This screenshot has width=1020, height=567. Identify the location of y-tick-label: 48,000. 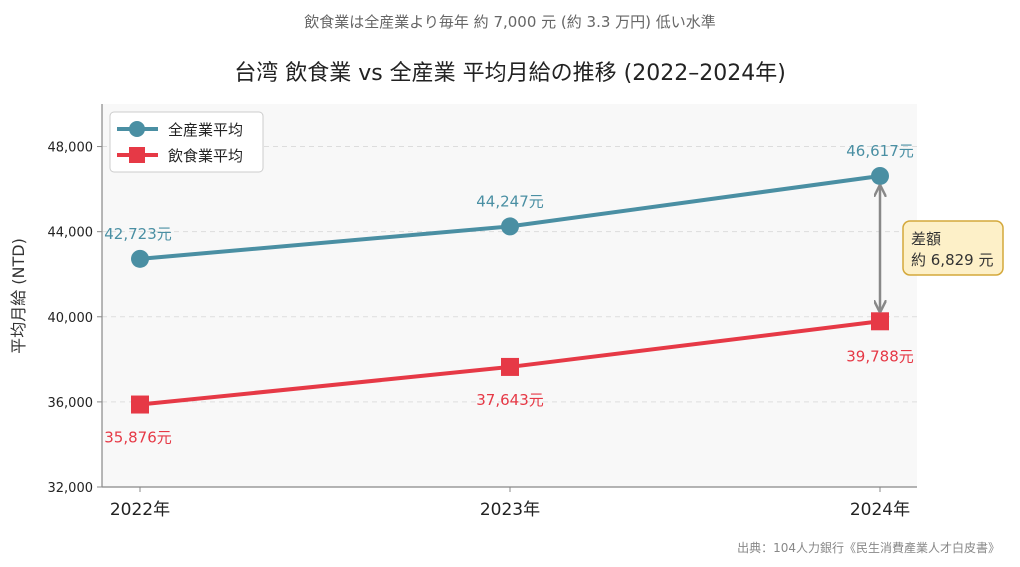
(71, 148).